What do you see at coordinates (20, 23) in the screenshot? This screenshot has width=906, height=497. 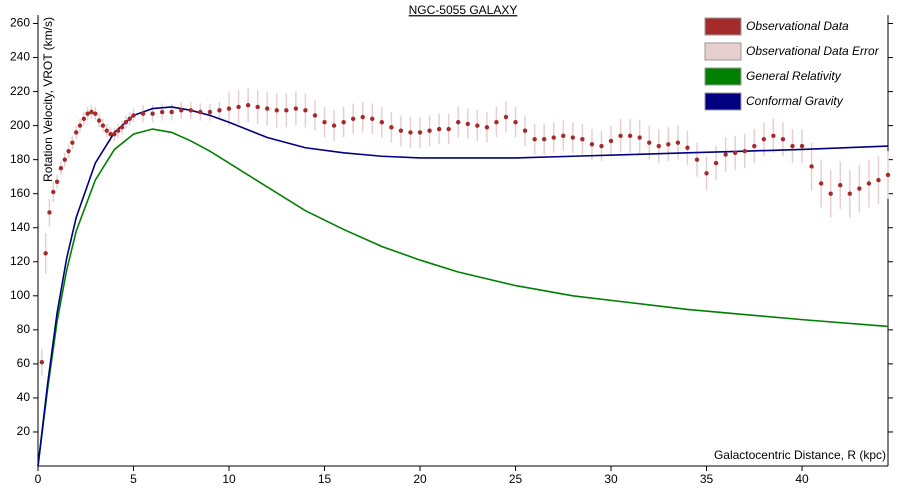 I see `y-tick-label: 260` at bounding box center [20, 23].